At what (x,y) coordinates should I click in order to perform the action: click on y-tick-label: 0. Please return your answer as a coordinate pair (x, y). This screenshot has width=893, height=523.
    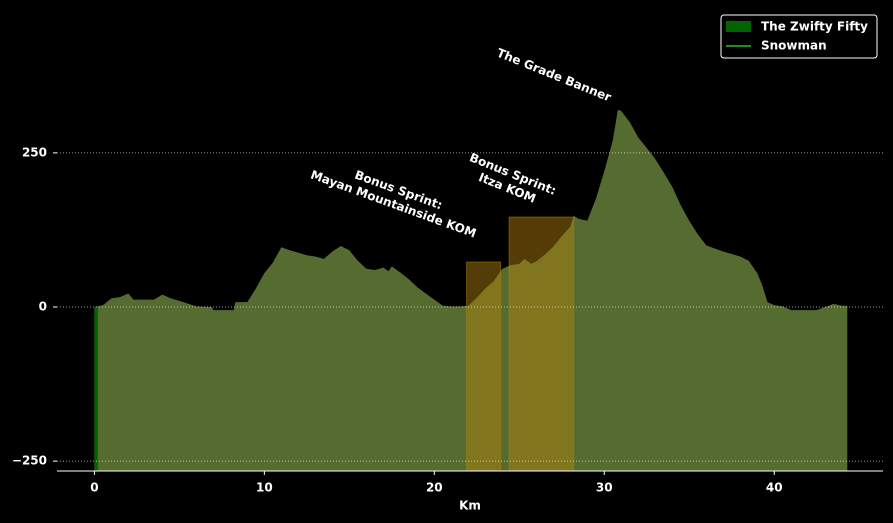
    Looking at the image, I should click on (43, 307).